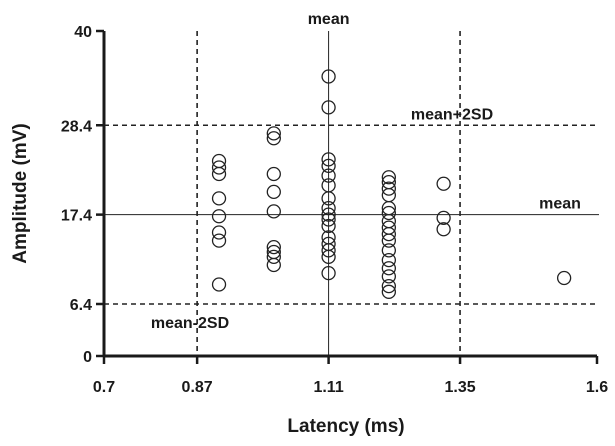 The width and height of the screenshot is (615, 446). What do you see at coordinates (452, 114) in the screenshot?
I see `reference-label-3: mean+2SD` at bounding box center [452, 114].